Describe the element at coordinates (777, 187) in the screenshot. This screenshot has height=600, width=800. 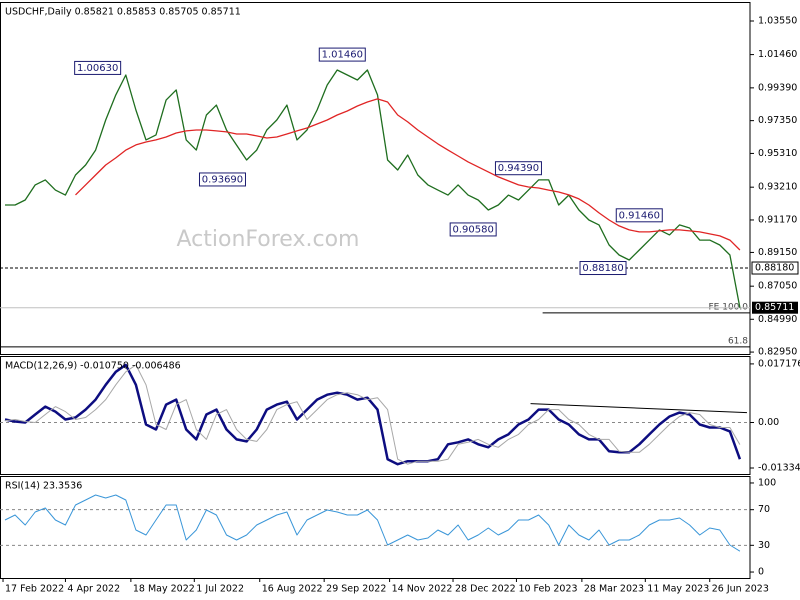
I see `y-tick-label: 0.93210` at that location.